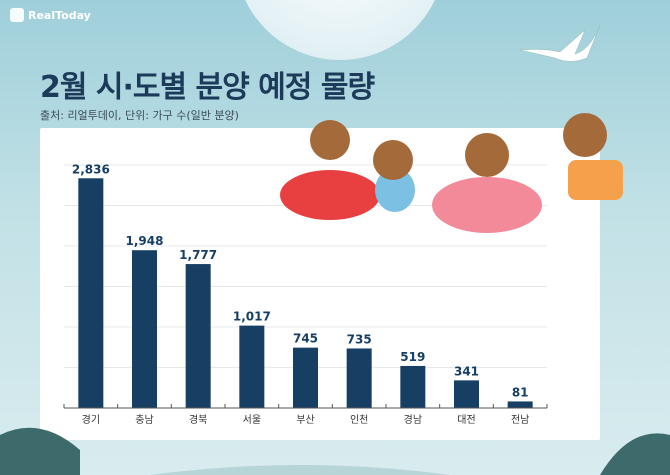 This screenshot has height=475, width=670. Describe the element at coordinates (466, 371) in the screenshot. I see `data-label: 341` at that location.